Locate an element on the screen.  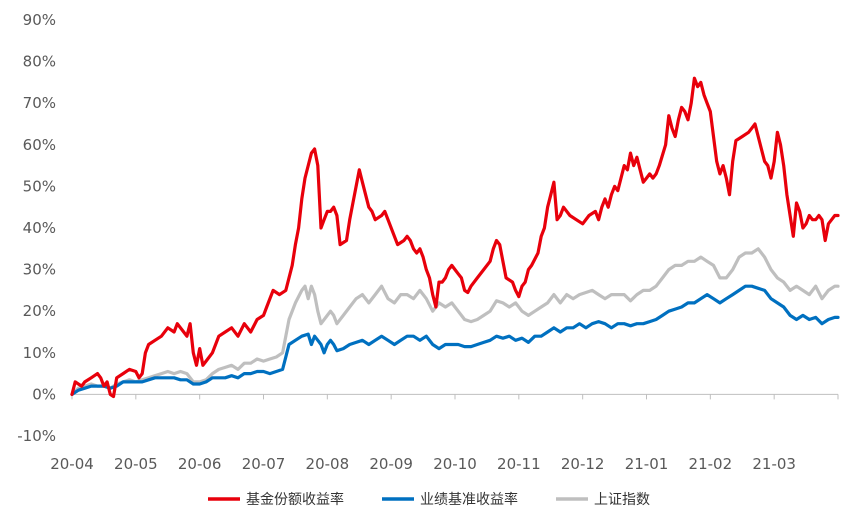
legend: 基金份额收益率 业绩基准收益率 上证指数 is located at coordinates (429, 499).